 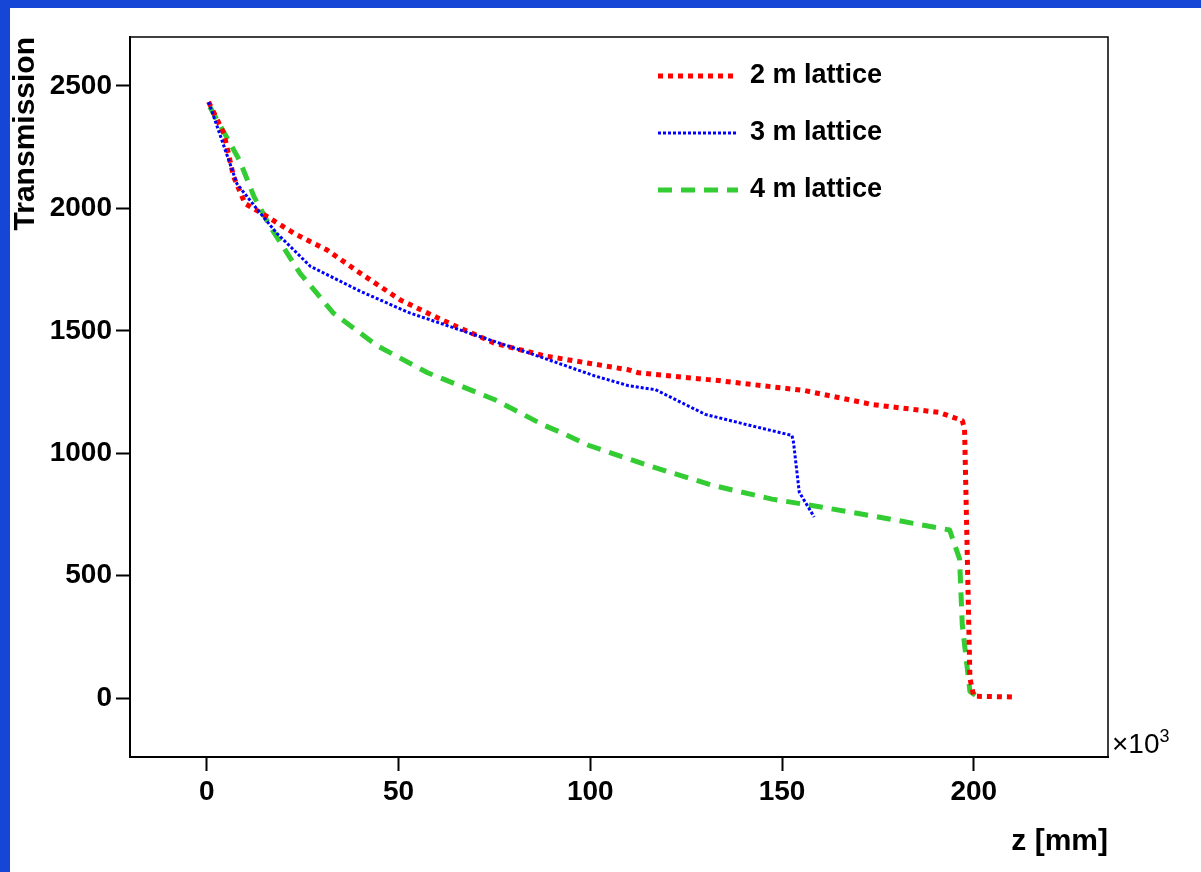 What do you see at coordinates (816, 74) in the screenshot?
I see `legend-label: 2 m lattice` at bounding box center [816, 74].